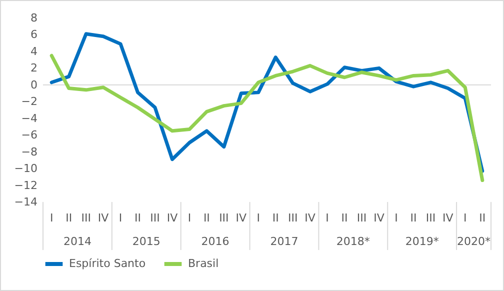 The image size is (504, 291). Describe the element at coordinates (77, 241) in the screenshot. I see `text: 2014` at that location.